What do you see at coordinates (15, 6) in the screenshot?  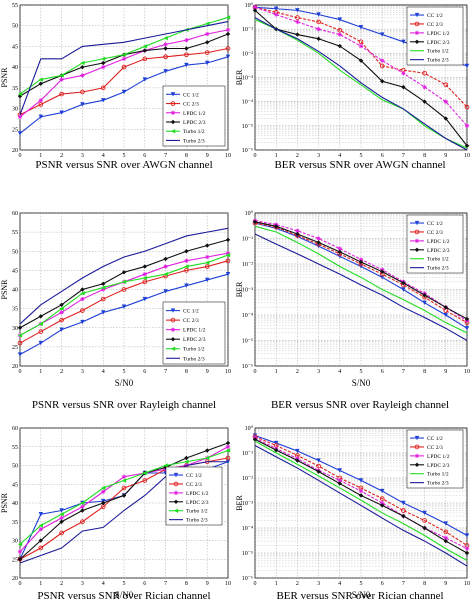 I see `y-tick-label: 55` at bounding box center [15, 6].